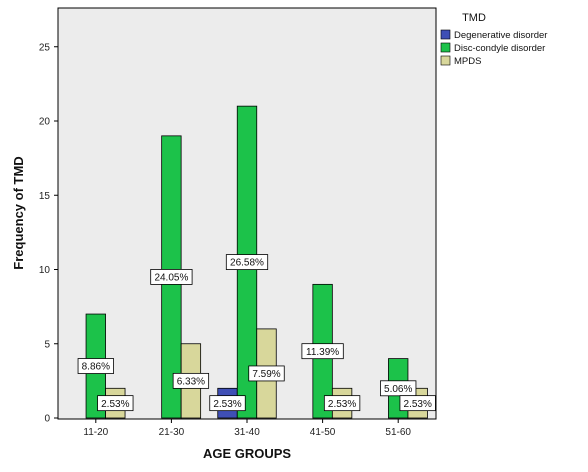 The width and height of the screenshot is (588, 472). What do you see at coordinates (45, 270) in the screenshot?
I see `y-tick-label: 10` at bounding box center [45, 270].